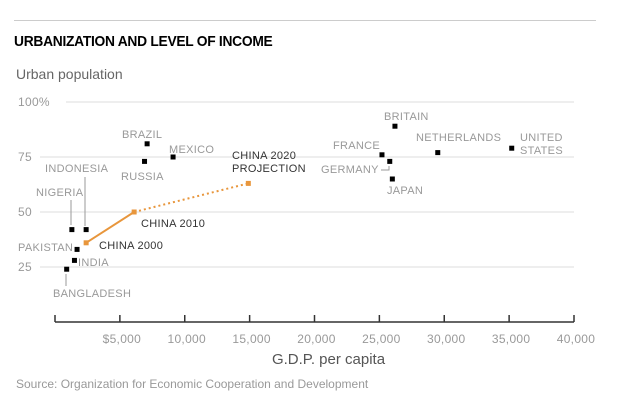 Image resolution: width=627 pixels, height=410 pixels. What do you see at coordinates (406, 117) in the screenshot?
I see `point-label-britain: BRITAIN` at bounding box center [406, 117].